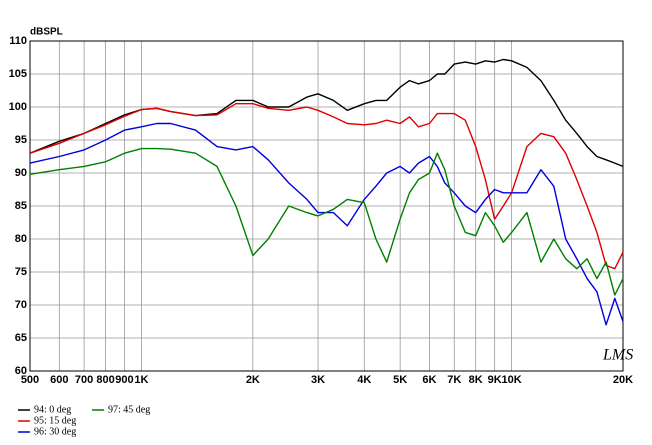 The height and width of the screenshot is (445, 652). Describe the element at coordinates (21, 239) in the screenshot. I see `y-tick-label: 80` at that location.